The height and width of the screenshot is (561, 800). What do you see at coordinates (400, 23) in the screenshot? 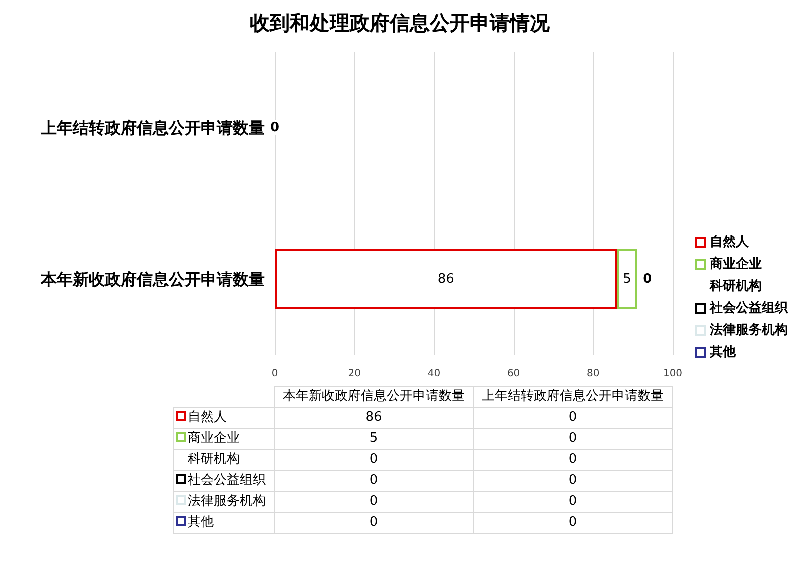
I see `chart-title: 收到和处理政府信息公开申请情况` at bounding box center [400, 23].